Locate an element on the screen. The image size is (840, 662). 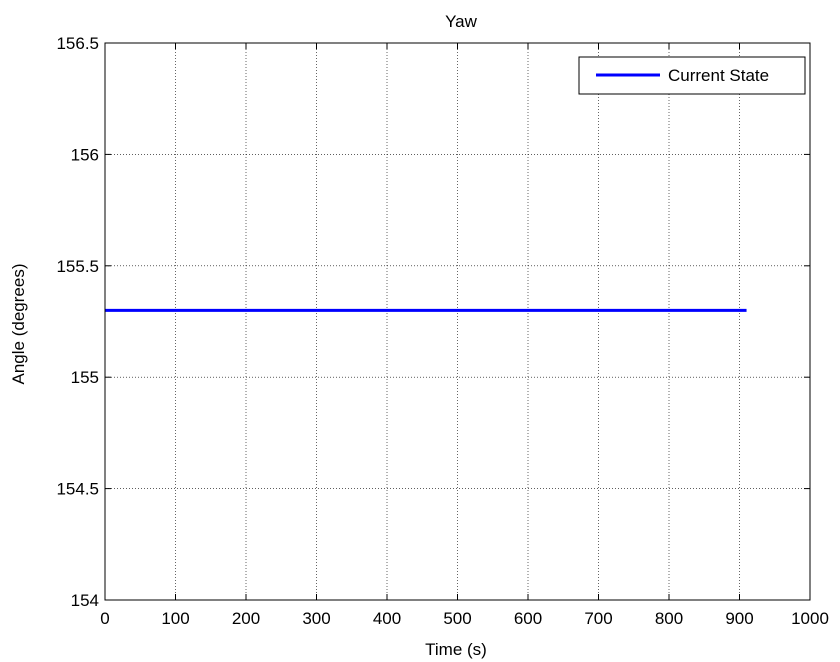
y-tick-label: 155.5 is located at coordinates (77, 266).